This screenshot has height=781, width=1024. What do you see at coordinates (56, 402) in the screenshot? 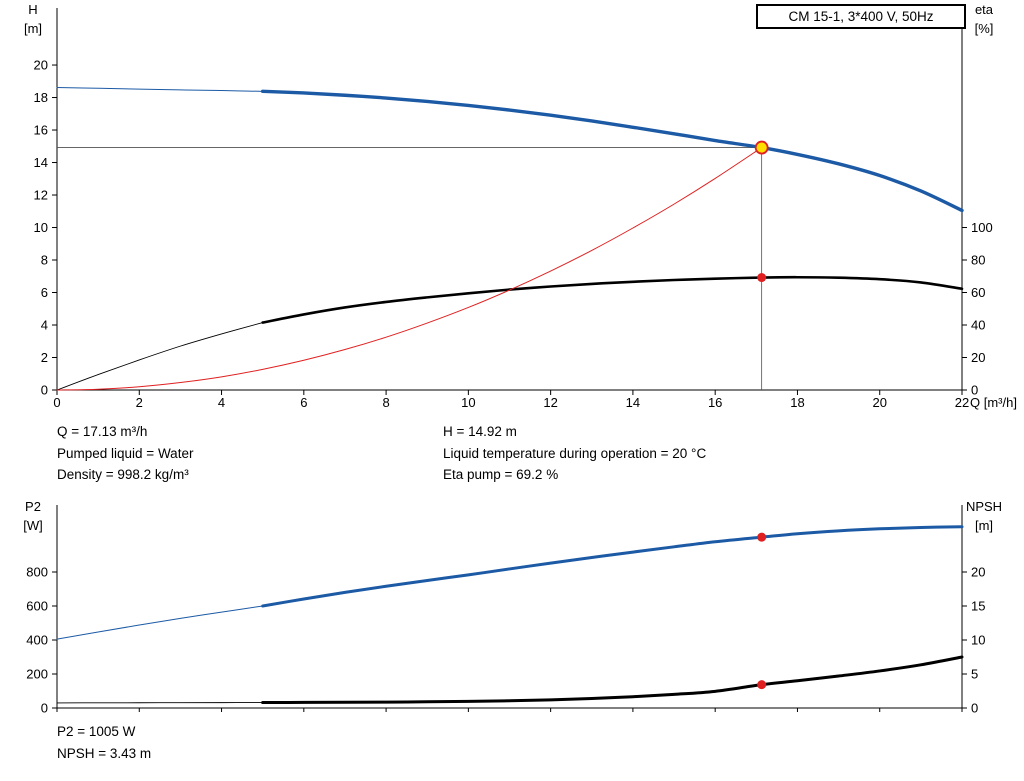
I see `x-tick-label: 0` at bounding box center [56, 402].